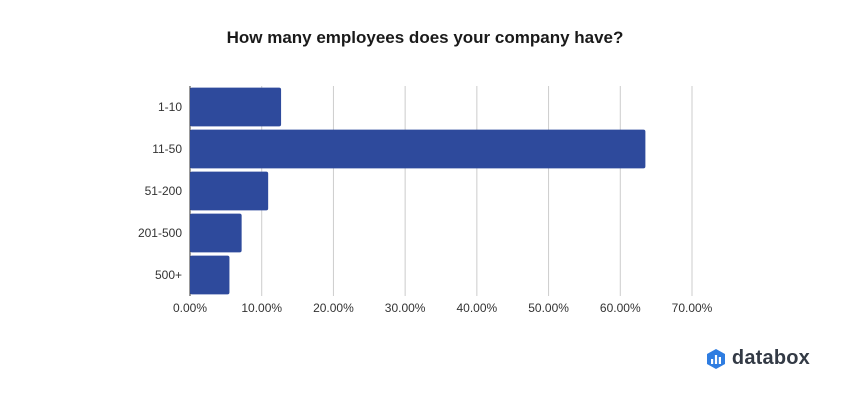 This screenshot has width=850, height=400. What do you see at coordinates (160, 233) in the screenshot?
I see `category-label: 201-500` at bounding box center [160, 233].